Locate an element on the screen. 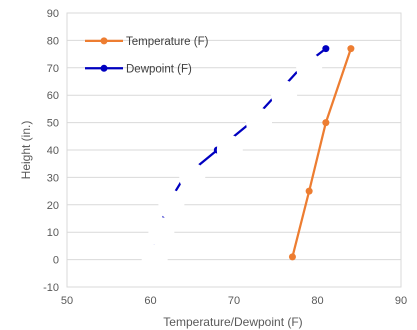  x-tick-label: 80 is located at coordinates (317, 301).